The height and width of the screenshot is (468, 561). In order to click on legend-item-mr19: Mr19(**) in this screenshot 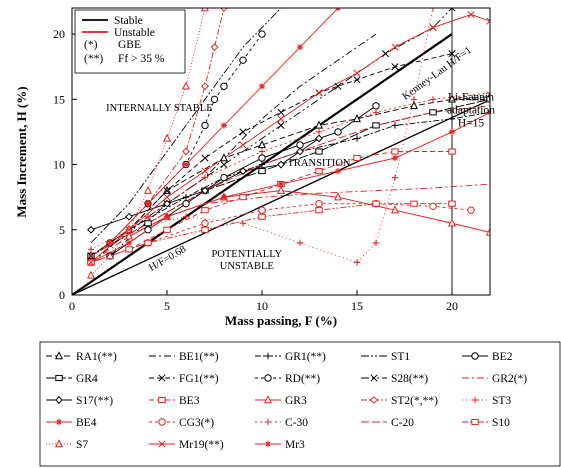, I will do `click(186, 445)`.